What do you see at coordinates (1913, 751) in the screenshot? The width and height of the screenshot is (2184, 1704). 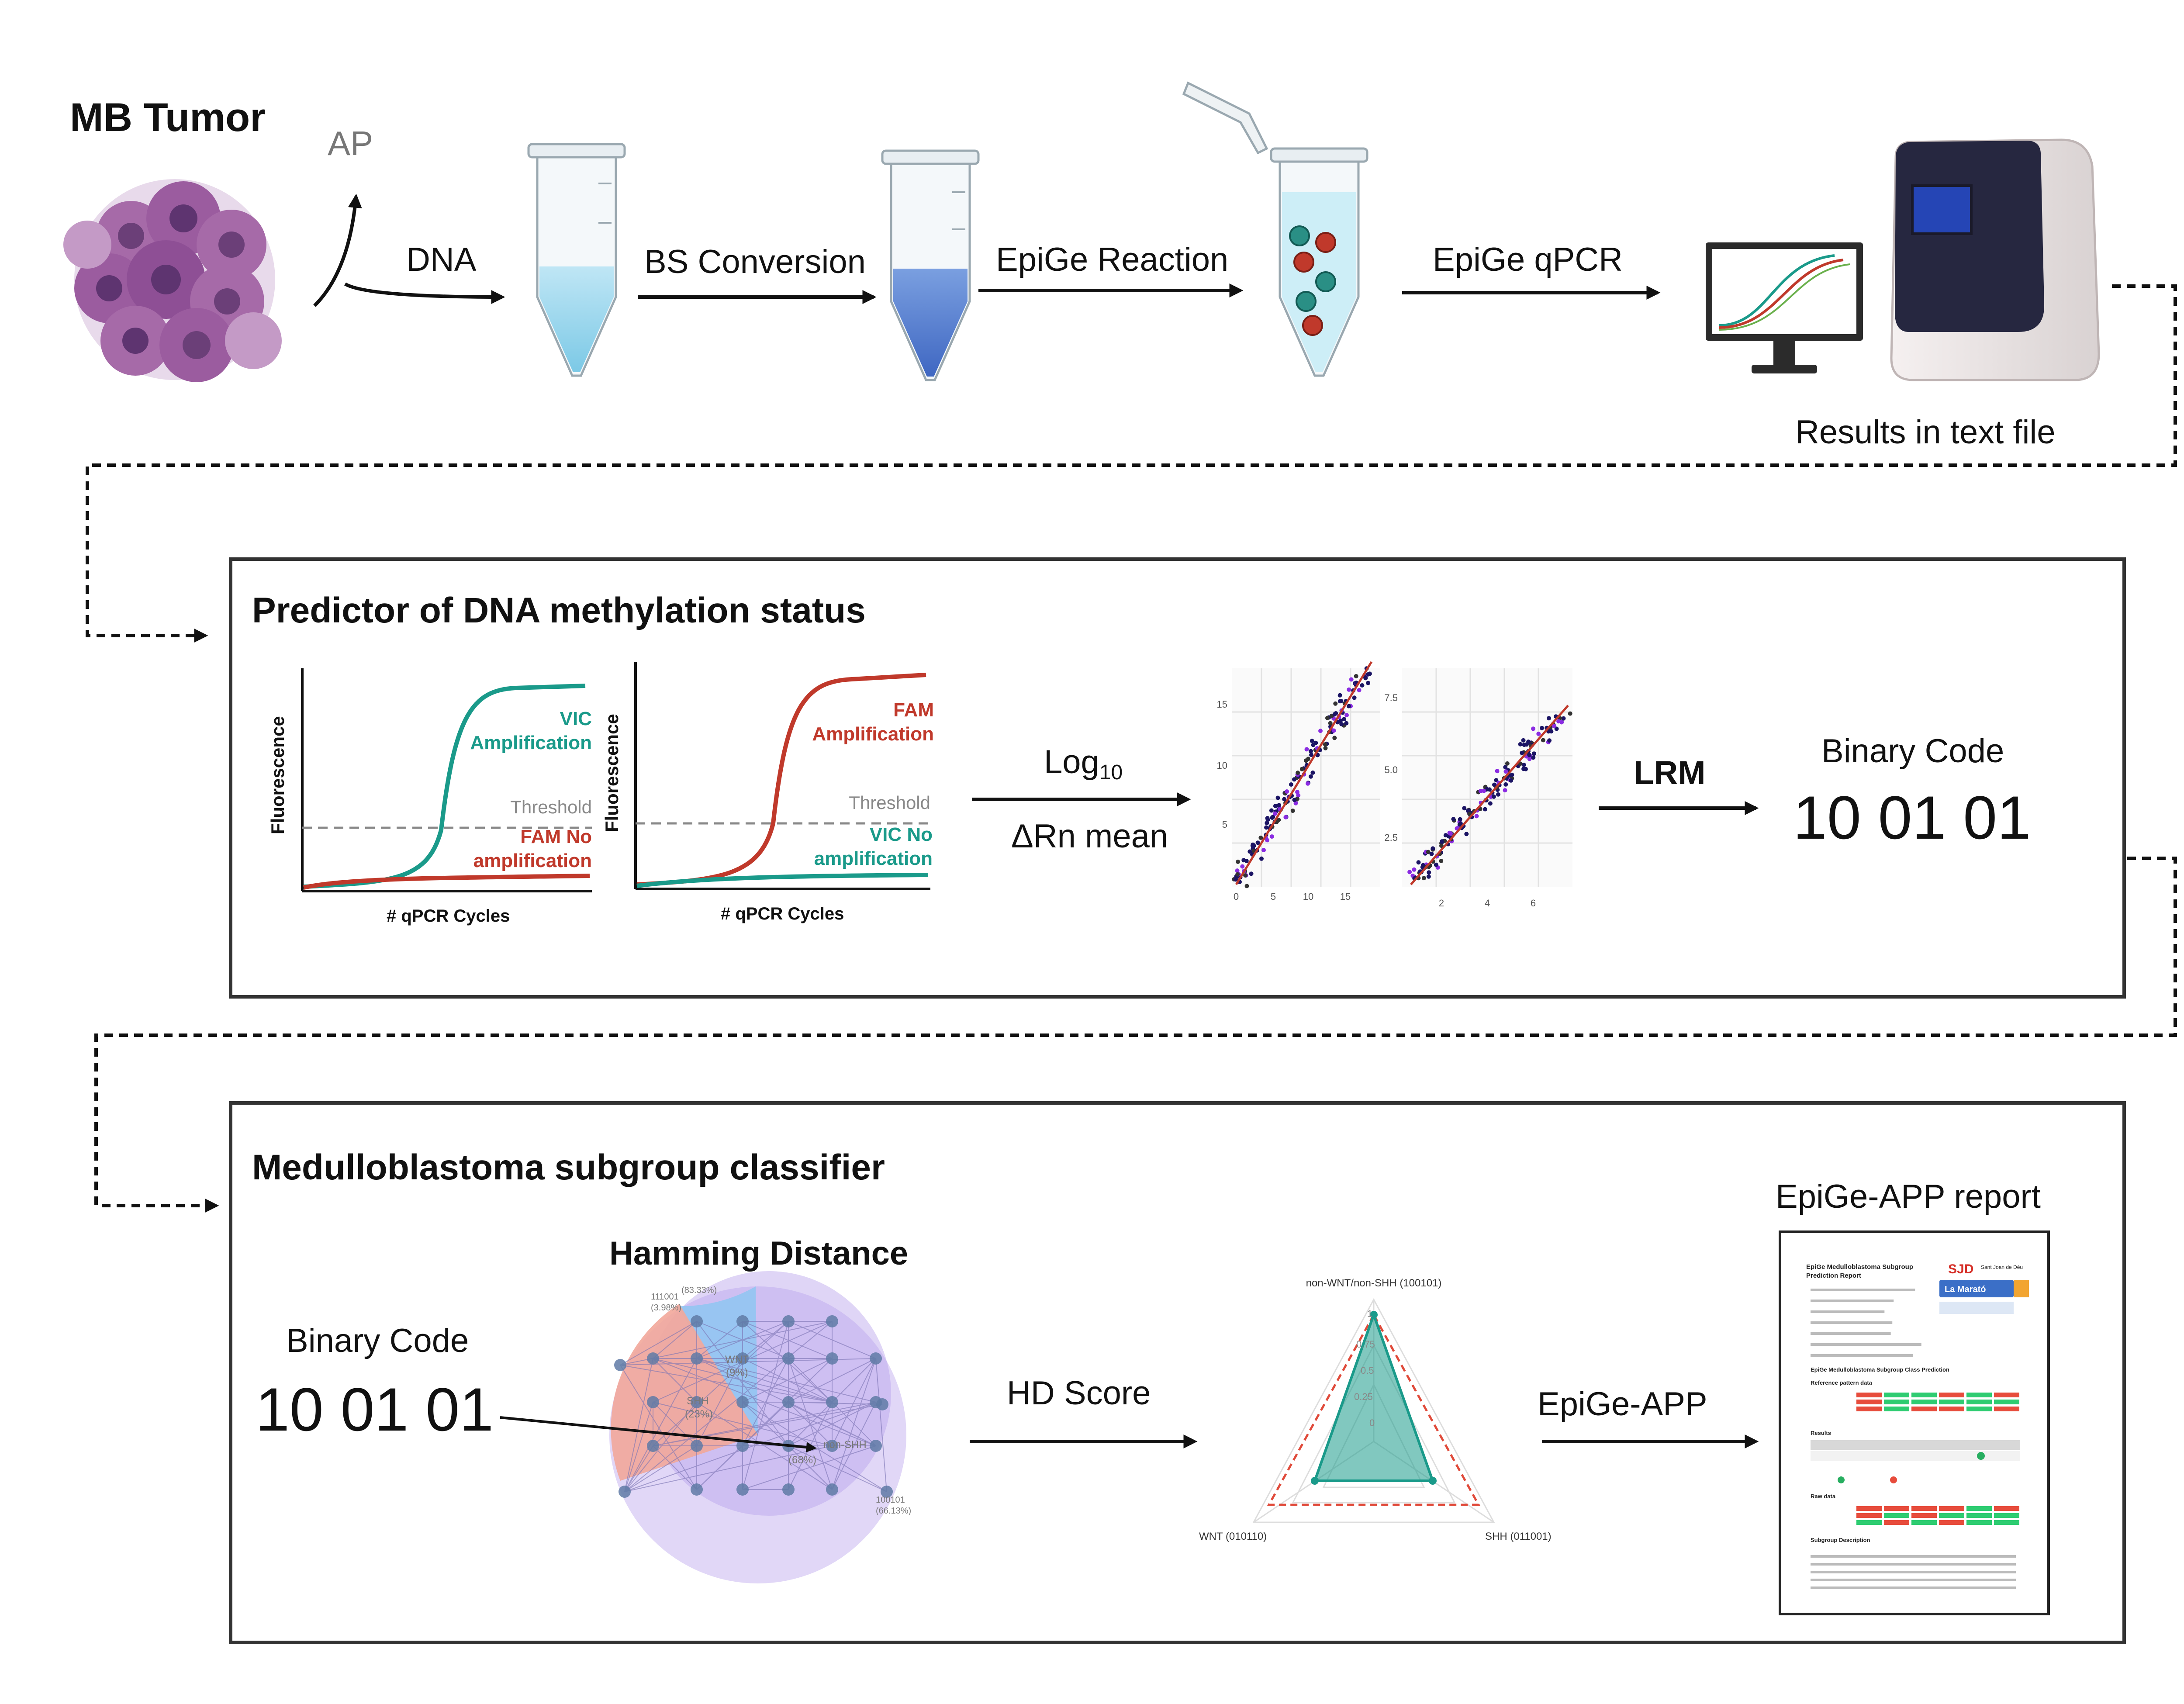 I see `binary-code-title-1: Binary Code` at bounding box center [1913, 751].